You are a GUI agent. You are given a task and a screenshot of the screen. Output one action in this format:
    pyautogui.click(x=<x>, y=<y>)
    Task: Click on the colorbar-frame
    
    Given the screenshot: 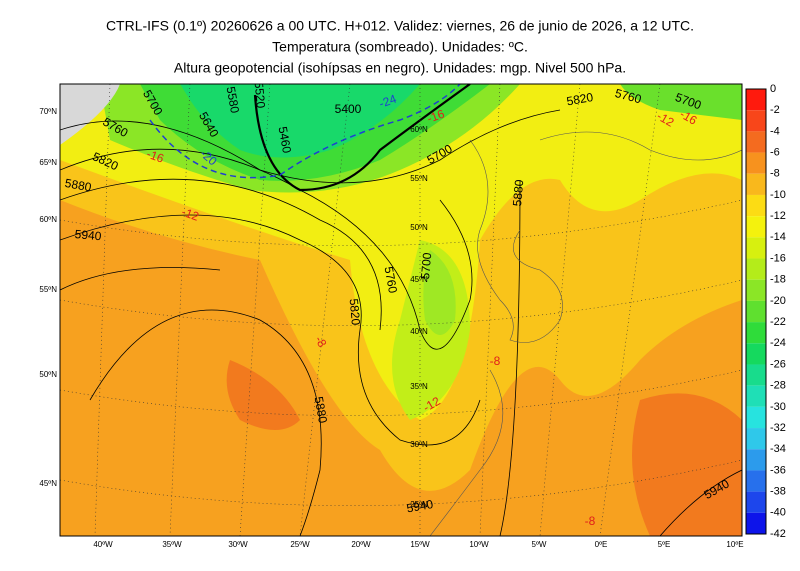 What is the action you would take?
    pyautogui.click(x=756, y=311)
    